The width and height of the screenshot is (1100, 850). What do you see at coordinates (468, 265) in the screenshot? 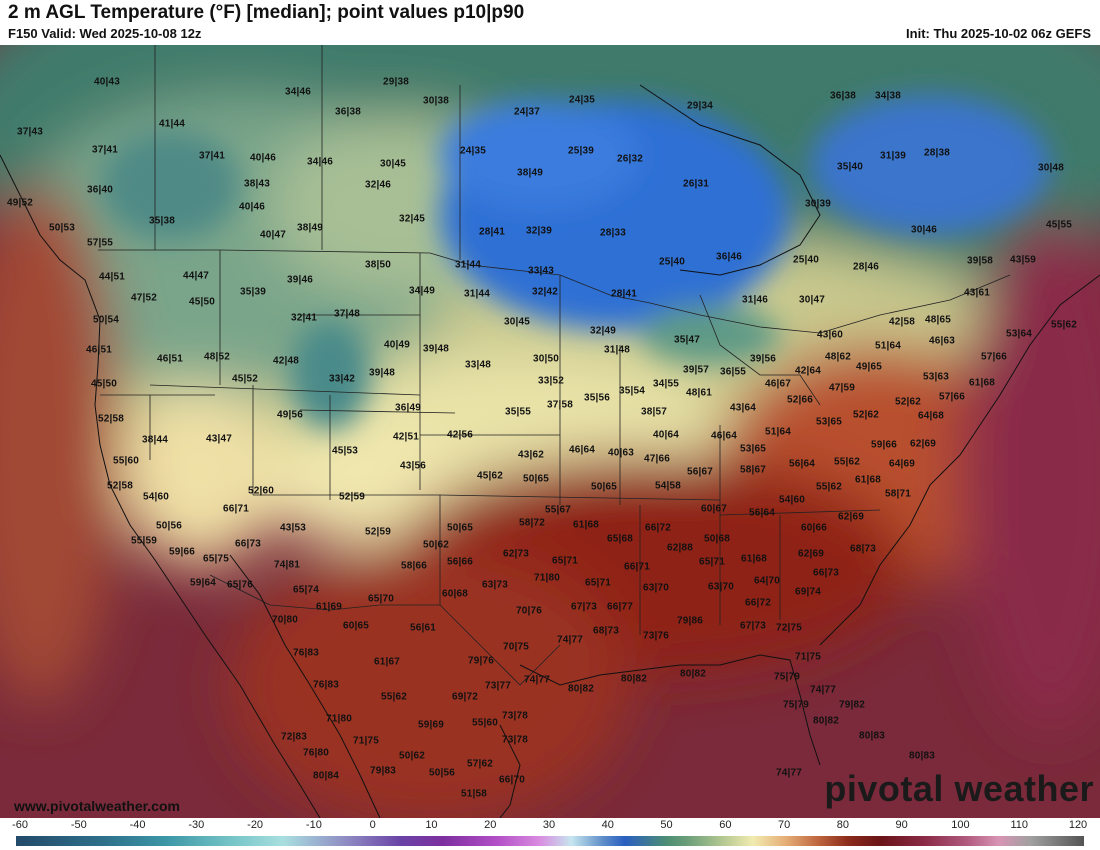
I see `point-value-label: 31|44` at bounding box center [468, 265].